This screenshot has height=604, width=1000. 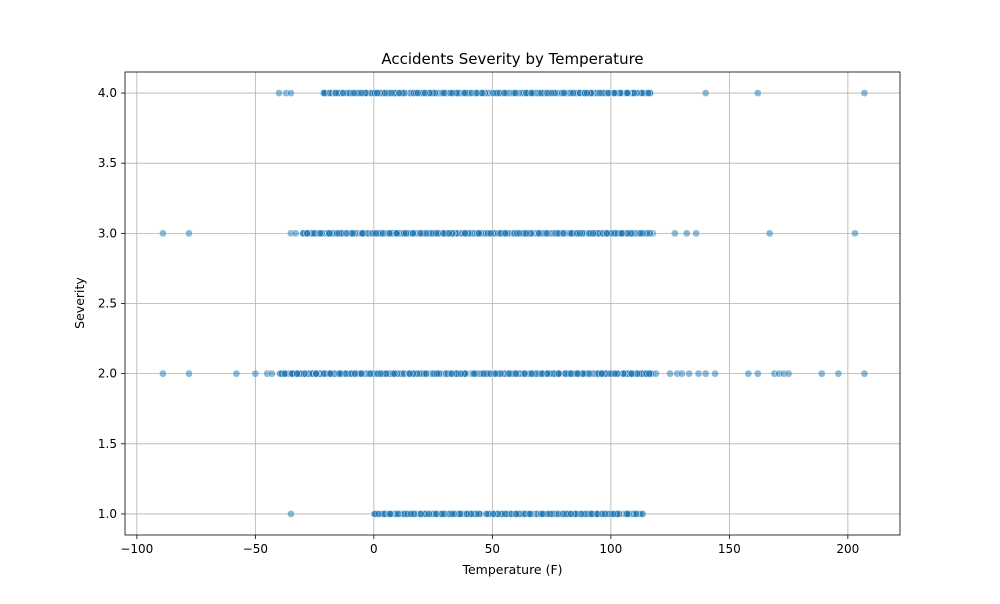 I want to click on y-tick-label: 2.5, so click(x=107, y=304).